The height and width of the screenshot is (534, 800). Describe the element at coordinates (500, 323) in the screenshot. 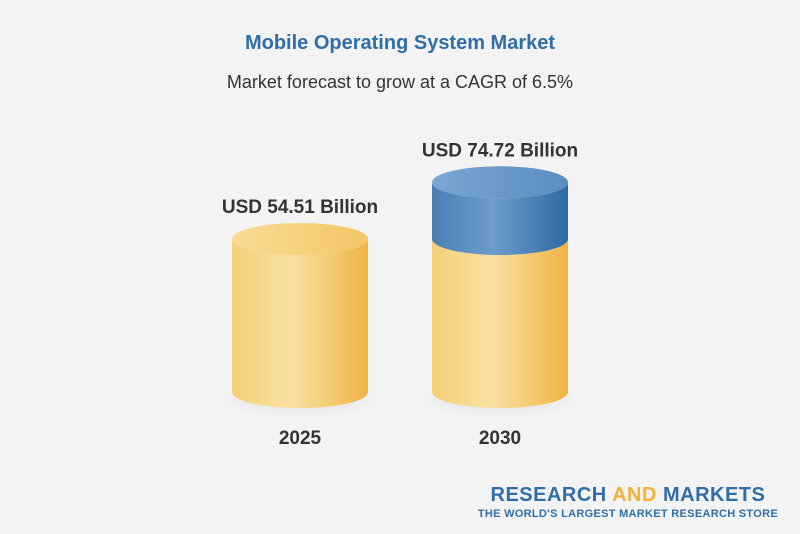

I see `bar-base-segment` at that location.